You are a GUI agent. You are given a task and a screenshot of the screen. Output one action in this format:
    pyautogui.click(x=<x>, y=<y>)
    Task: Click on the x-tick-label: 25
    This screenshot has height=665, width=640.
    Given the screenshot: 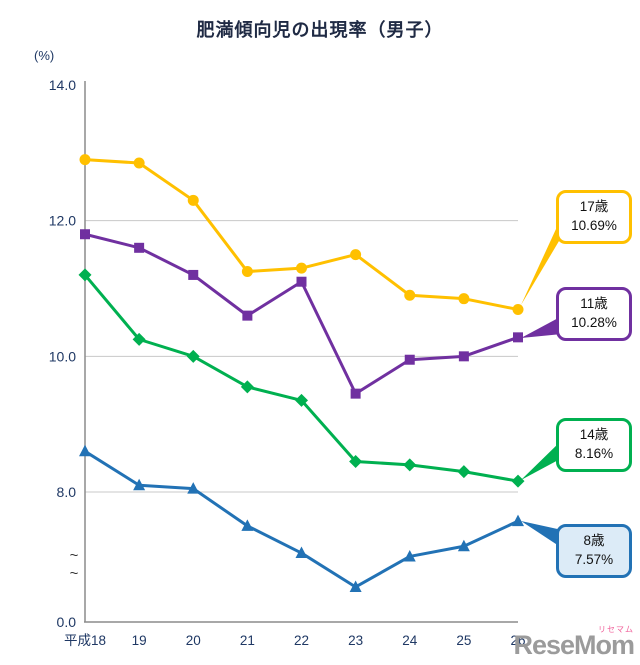 What is the action you would take?
    pyautogui.click(x=463, y=640)
    